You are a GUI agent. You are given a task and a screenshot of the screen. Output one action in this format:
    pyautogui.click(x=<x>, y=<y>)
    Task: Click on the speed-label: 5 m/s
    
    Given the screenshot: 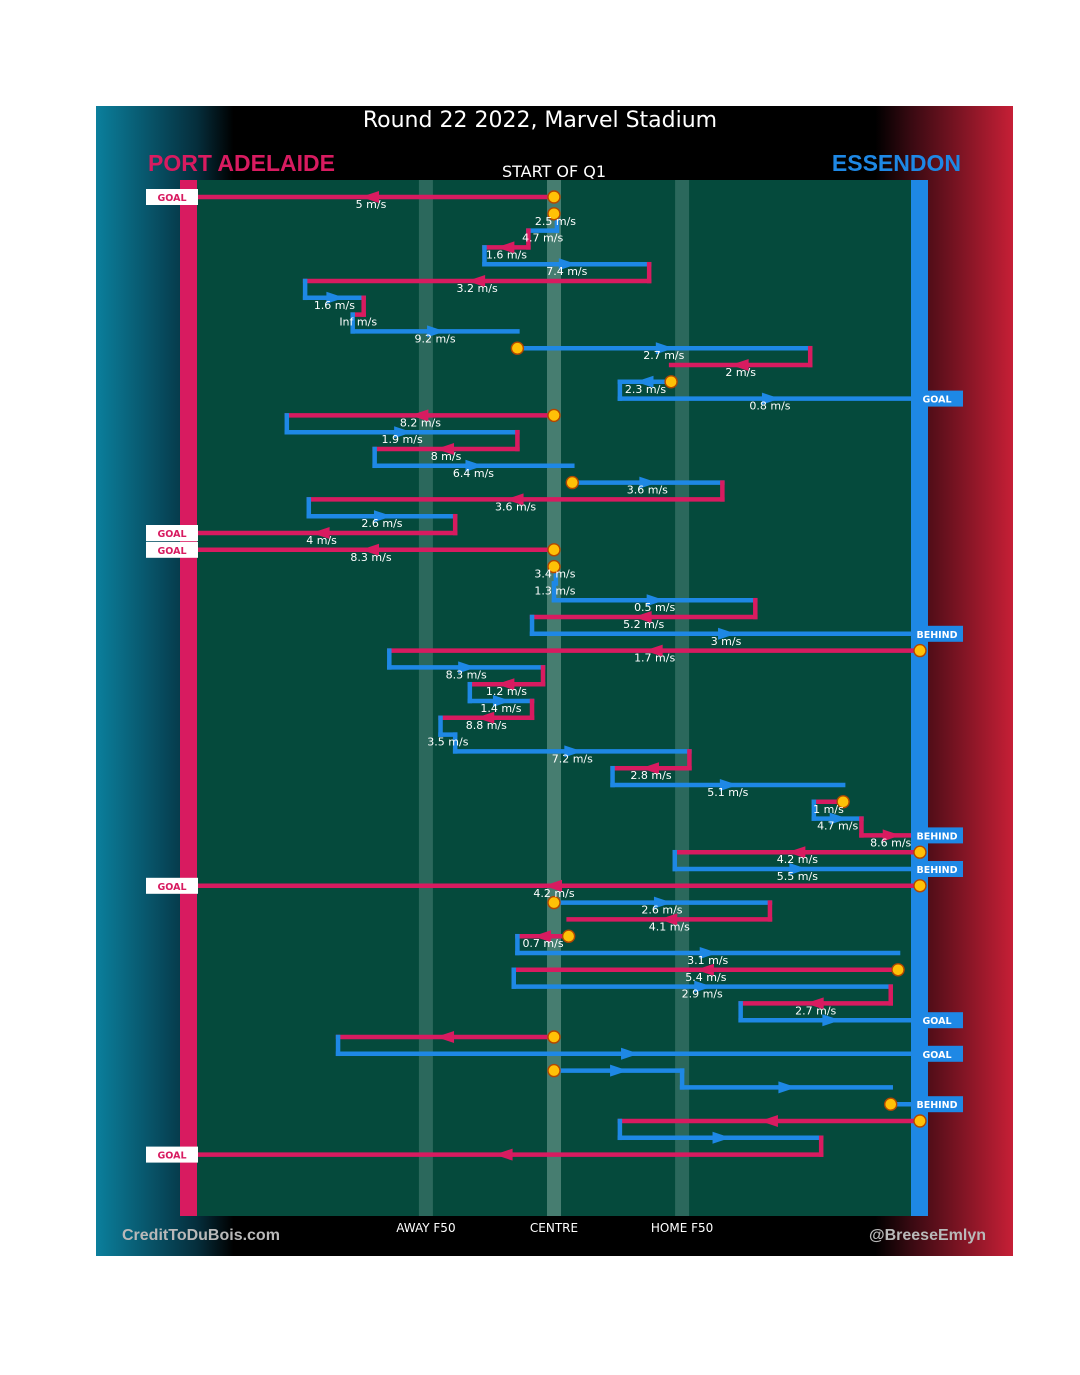 What is the action you would take?
    pyautogui.click(x=371, y=204)
    